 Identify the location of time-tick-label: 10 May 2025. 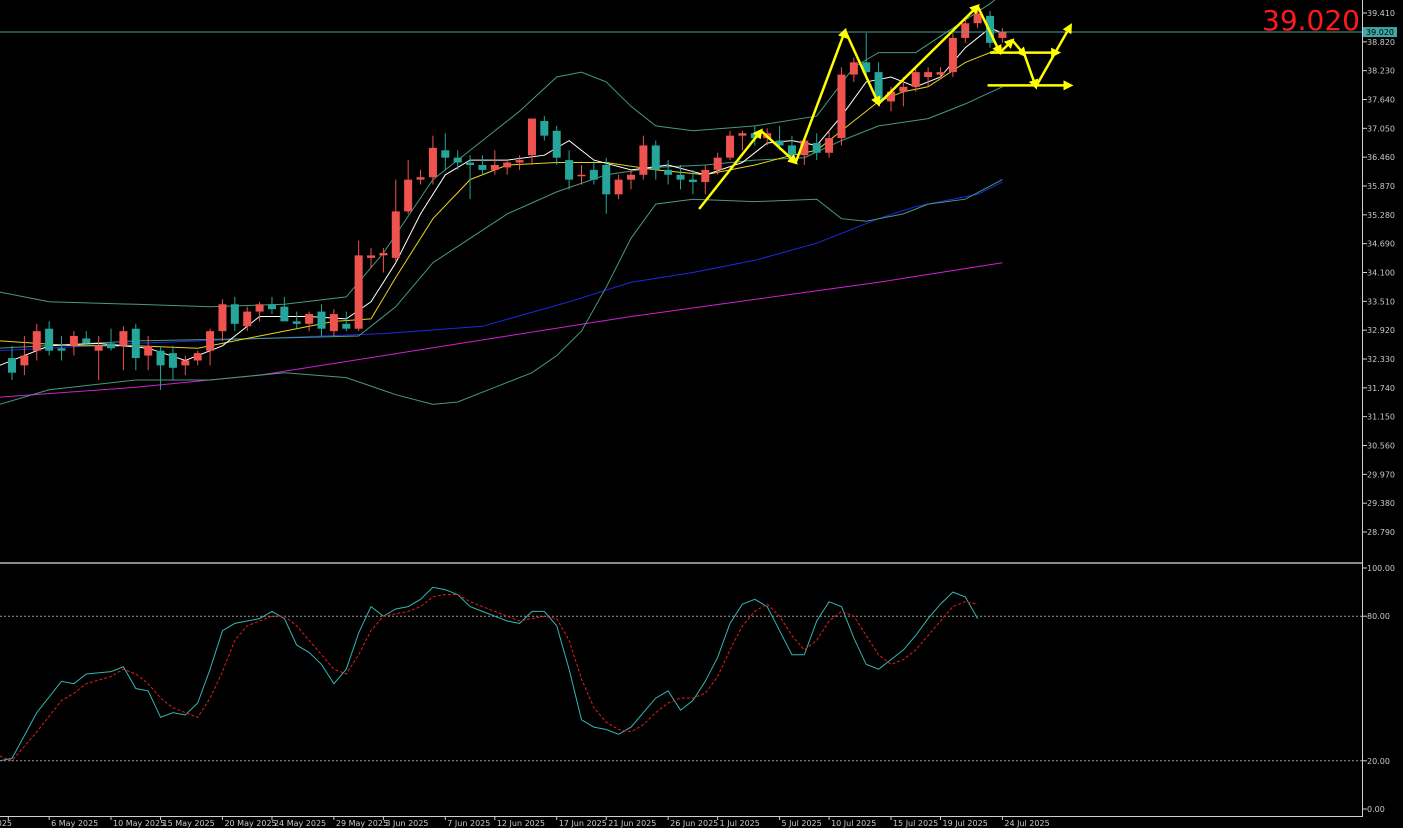
(139, 823).